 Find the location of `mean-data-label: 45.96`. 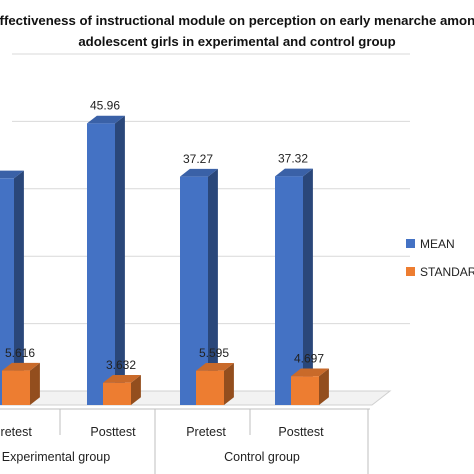

mean-data-label: 45.96 is located at coordinates (105, 106).